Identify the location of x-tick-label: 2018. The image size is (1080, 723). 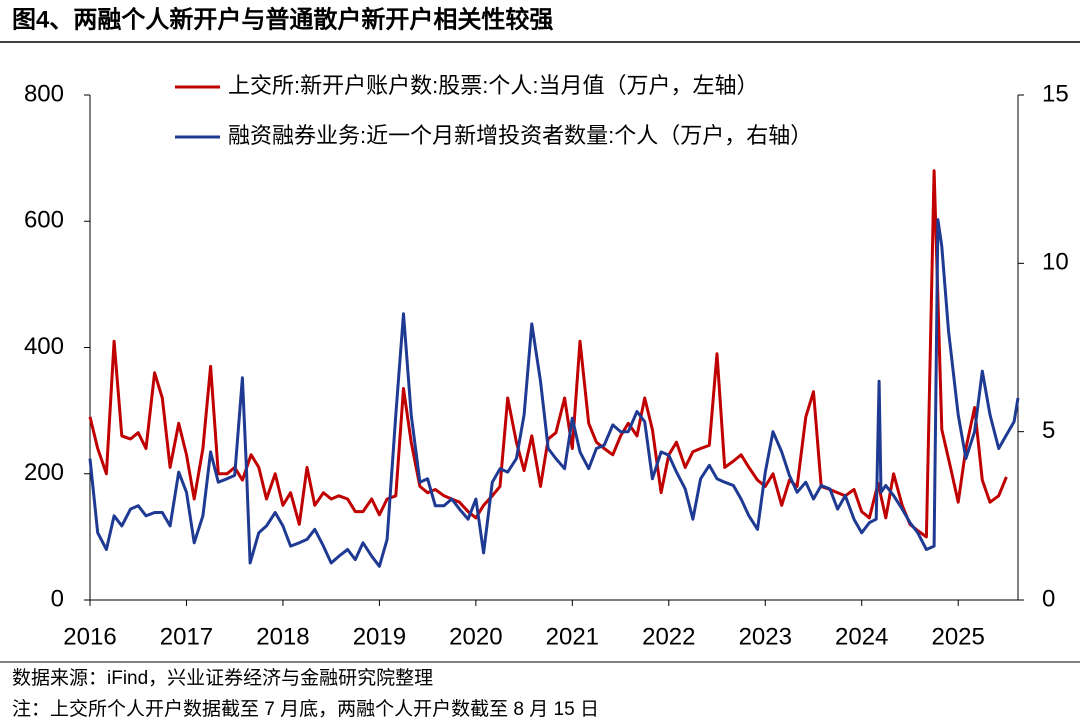
(282, 636).